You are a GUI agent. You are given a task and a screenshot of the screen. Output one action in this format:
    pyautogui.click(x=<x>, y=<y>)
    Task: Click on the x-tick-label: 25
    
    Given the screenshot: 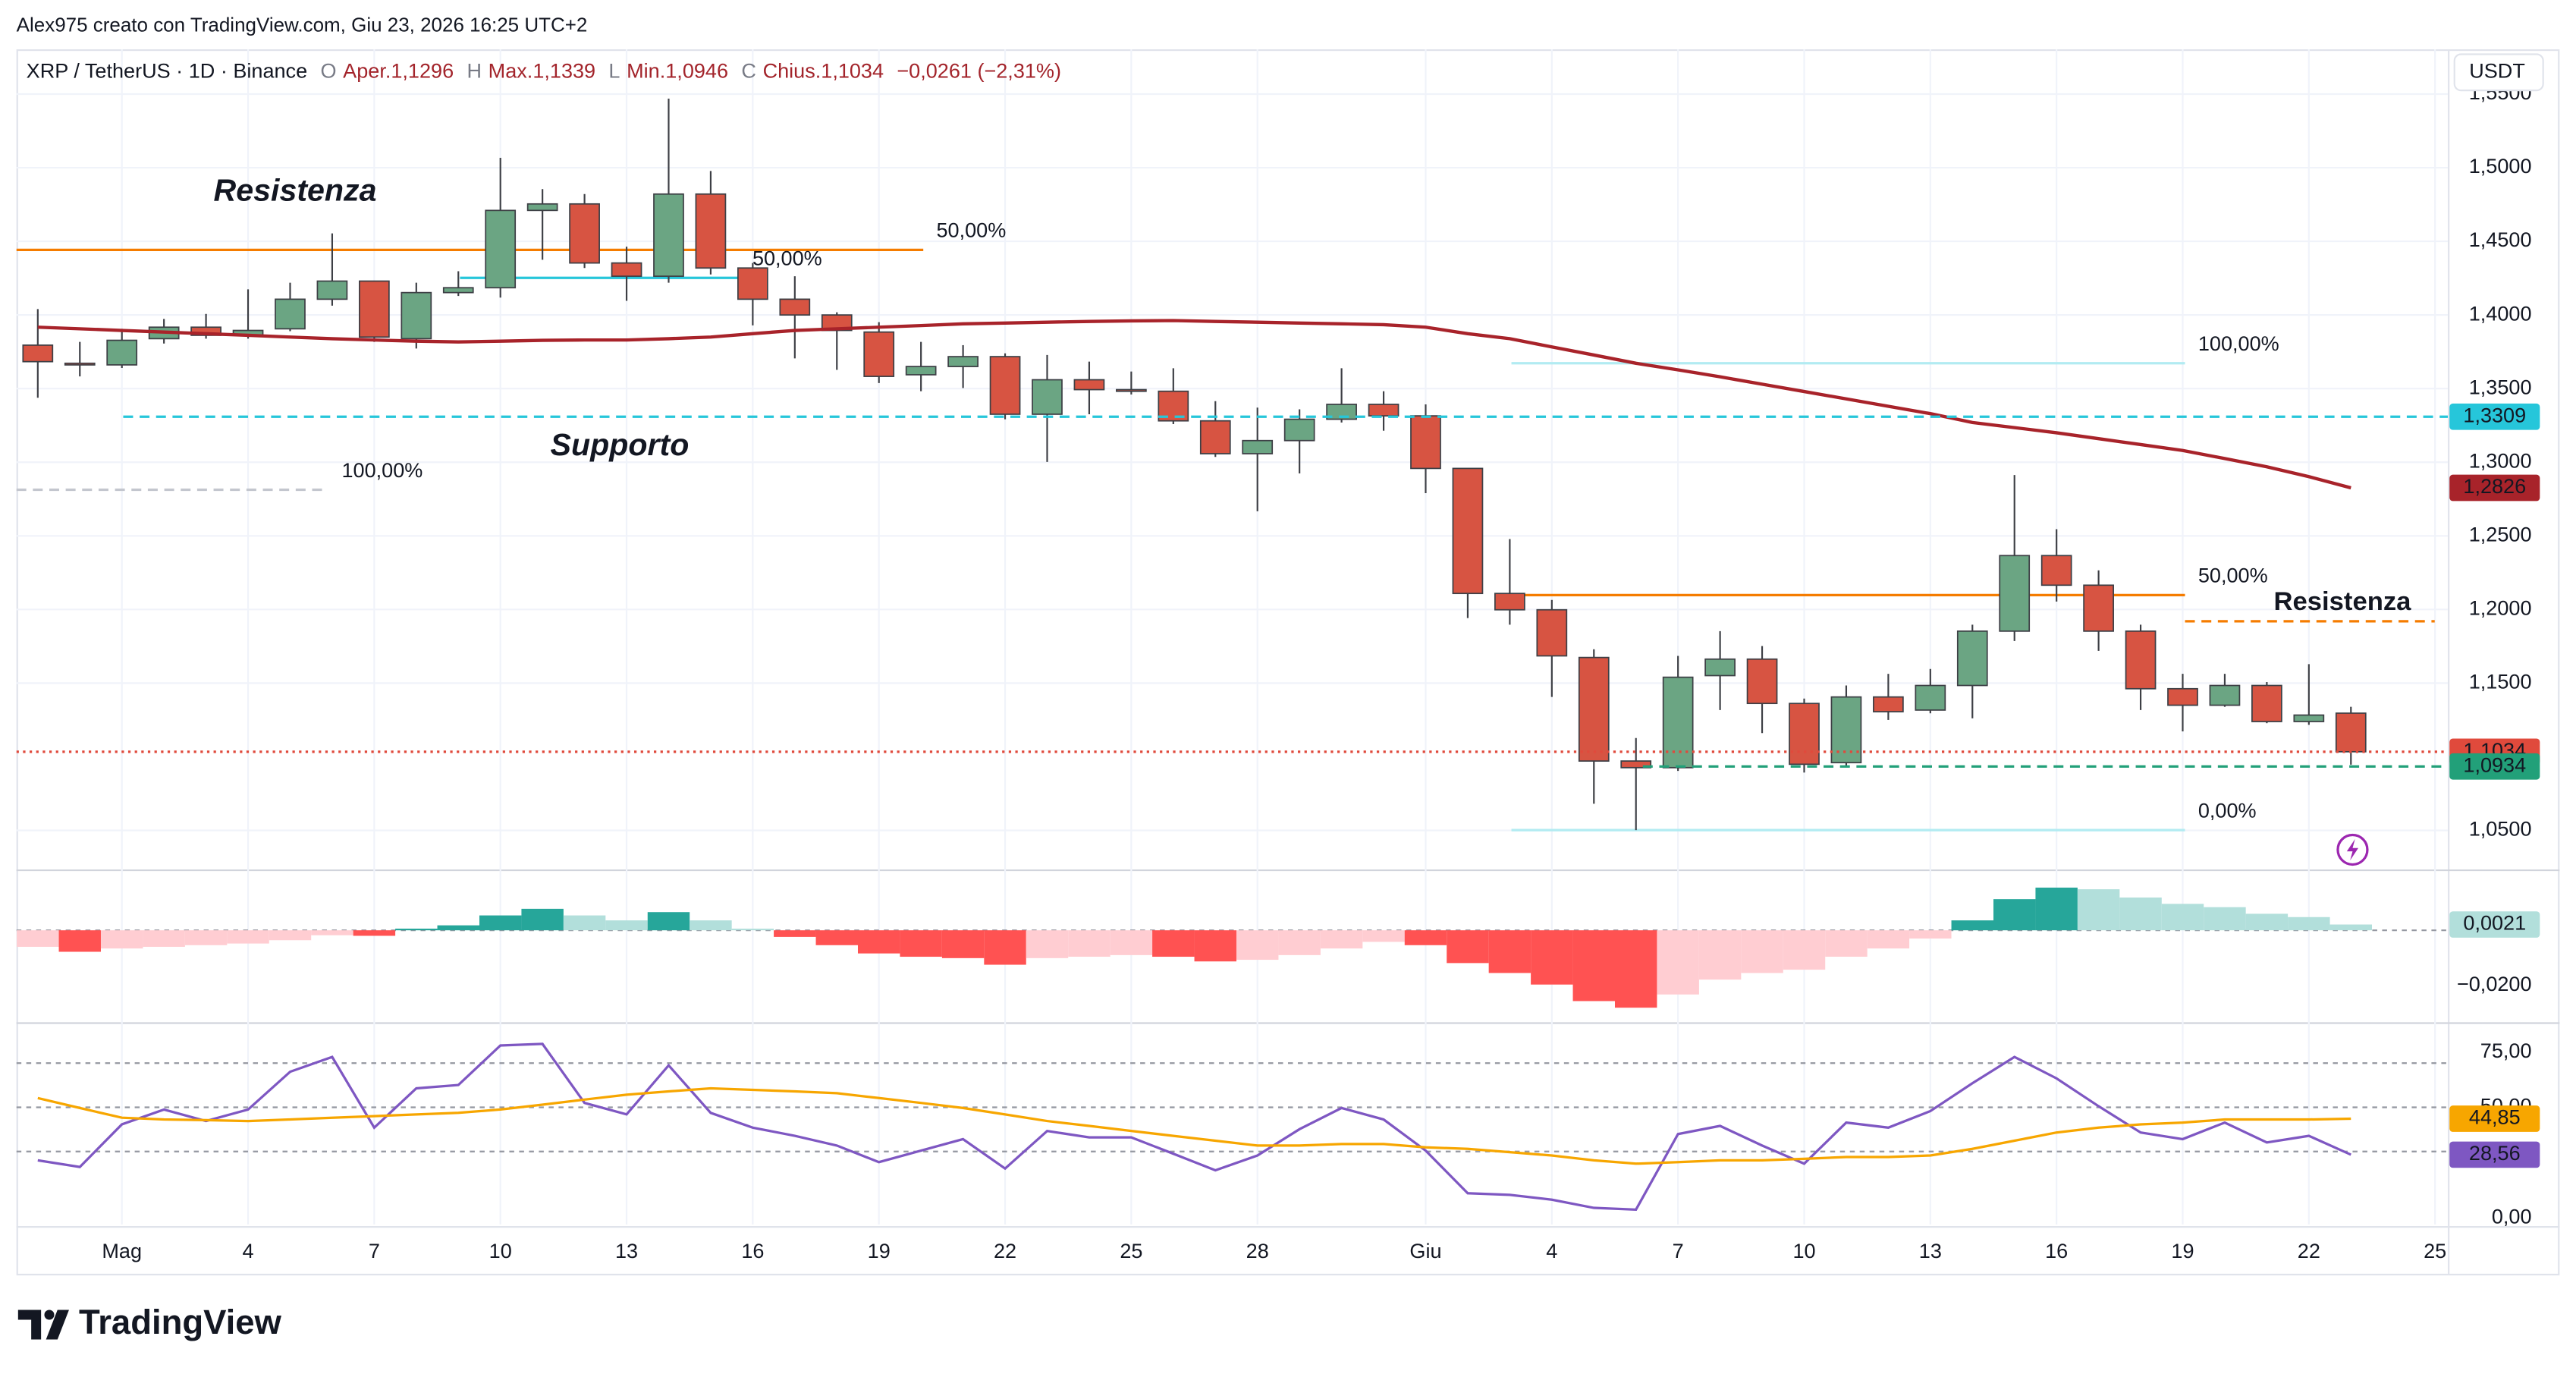 What is the action you would take?
    pyautogui.click(x=2435, y=1250)
    